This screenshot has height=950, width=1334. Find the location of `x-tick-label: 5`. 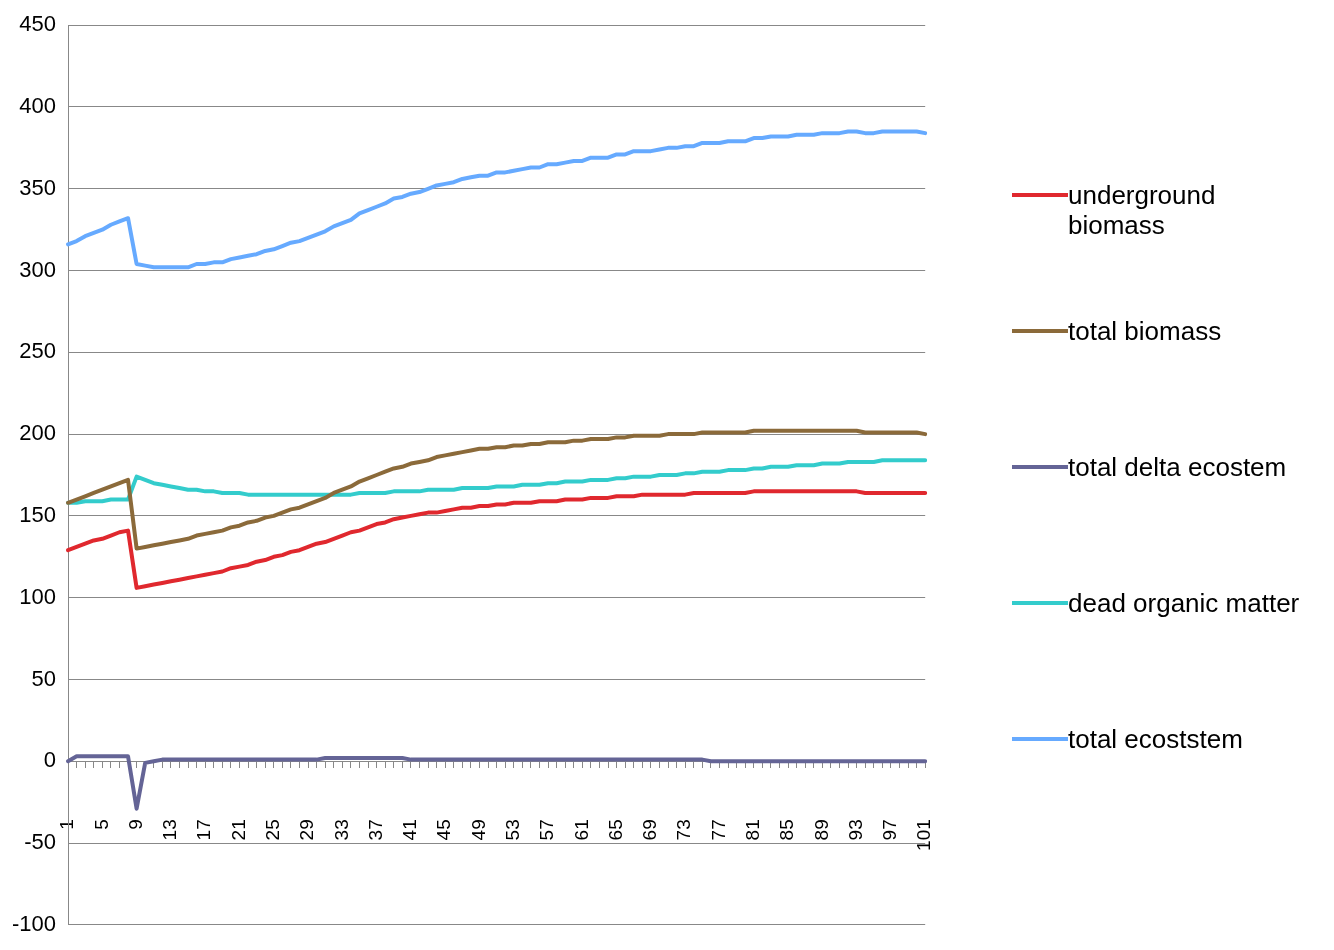

x-tick-label: 5 is located at coordinates (101, 824).